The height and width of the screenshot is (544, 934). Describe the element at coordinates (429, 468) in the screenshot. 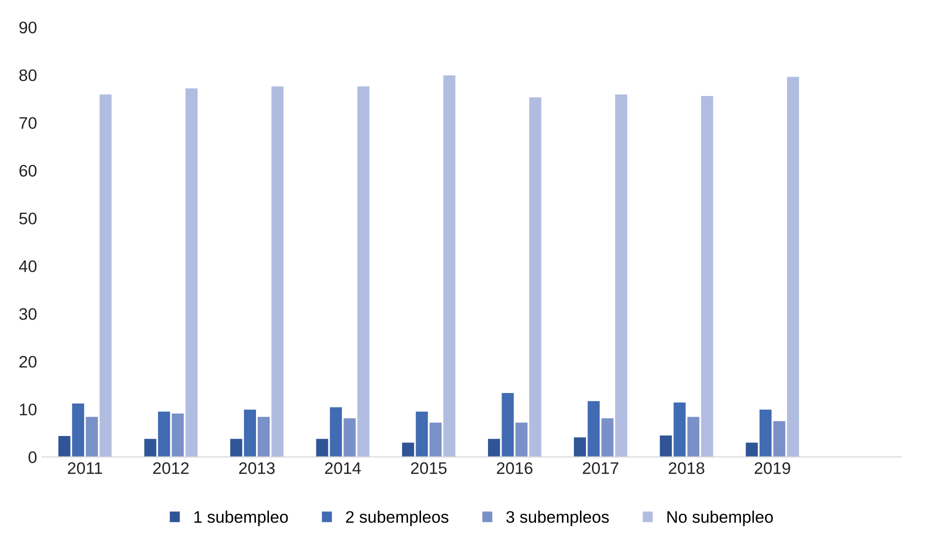

I see `x-tick-label: 2015` at that location.